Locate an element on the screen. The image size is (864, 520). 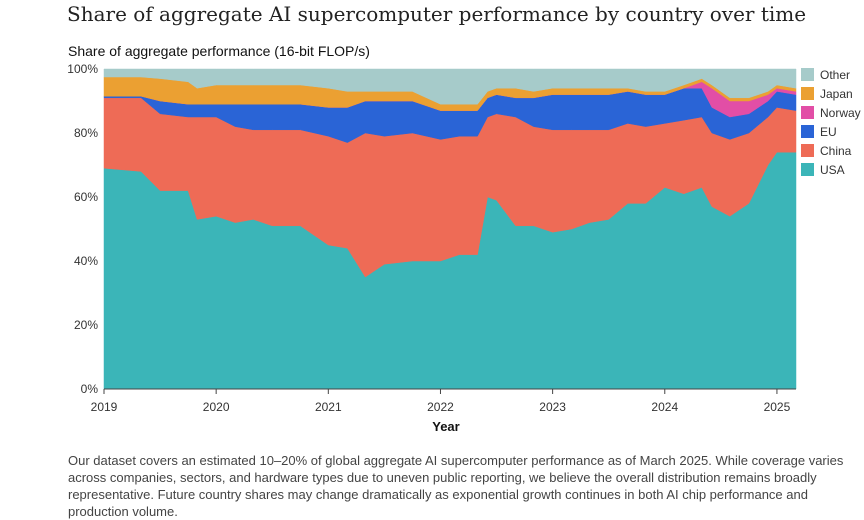
y-tick-label: 100% is located at coordinates (82, 69).